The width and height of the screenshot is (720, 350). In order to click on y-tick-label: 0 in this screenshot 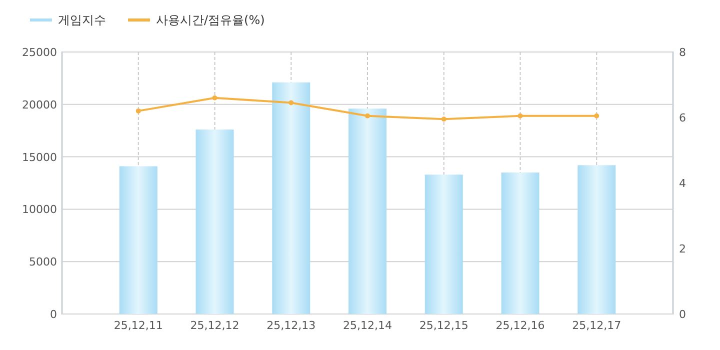, I will do `click(53, 314)`.